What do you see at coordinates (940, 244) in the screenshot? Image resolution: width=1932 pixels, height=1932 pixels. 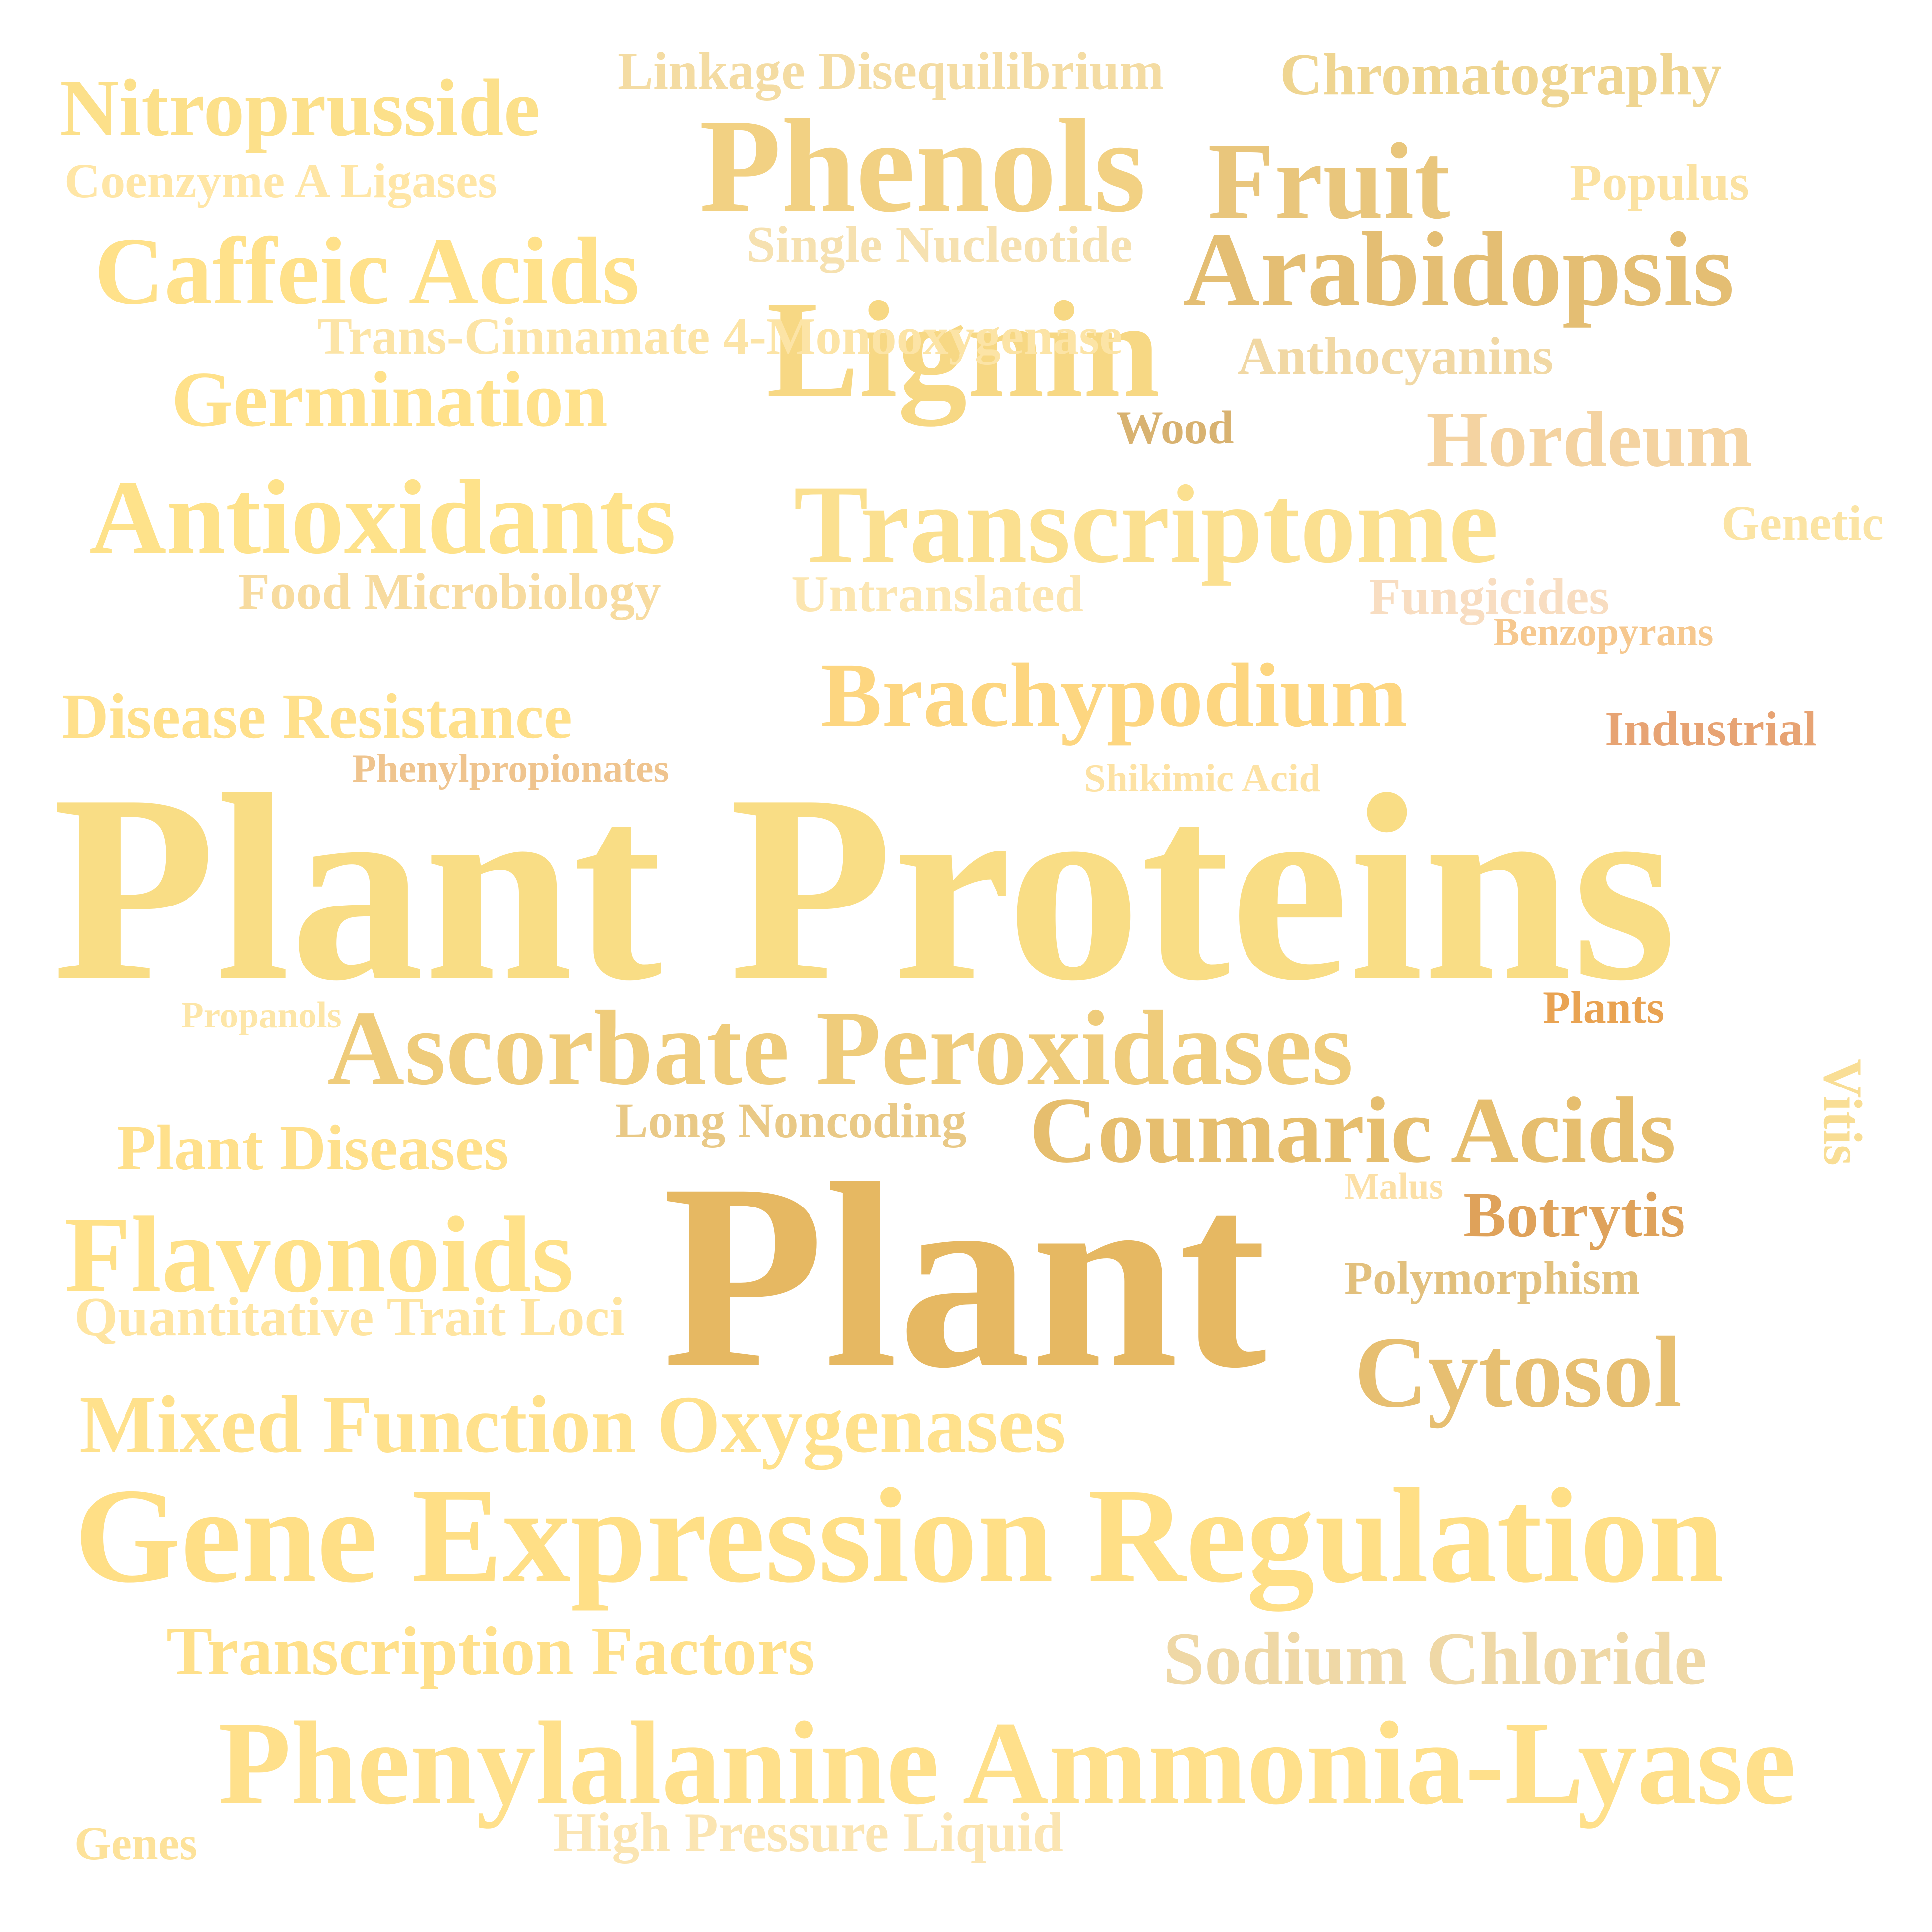 I see `word-long-noncoding: Single Nucleotide` at bounding box center [940, 244].